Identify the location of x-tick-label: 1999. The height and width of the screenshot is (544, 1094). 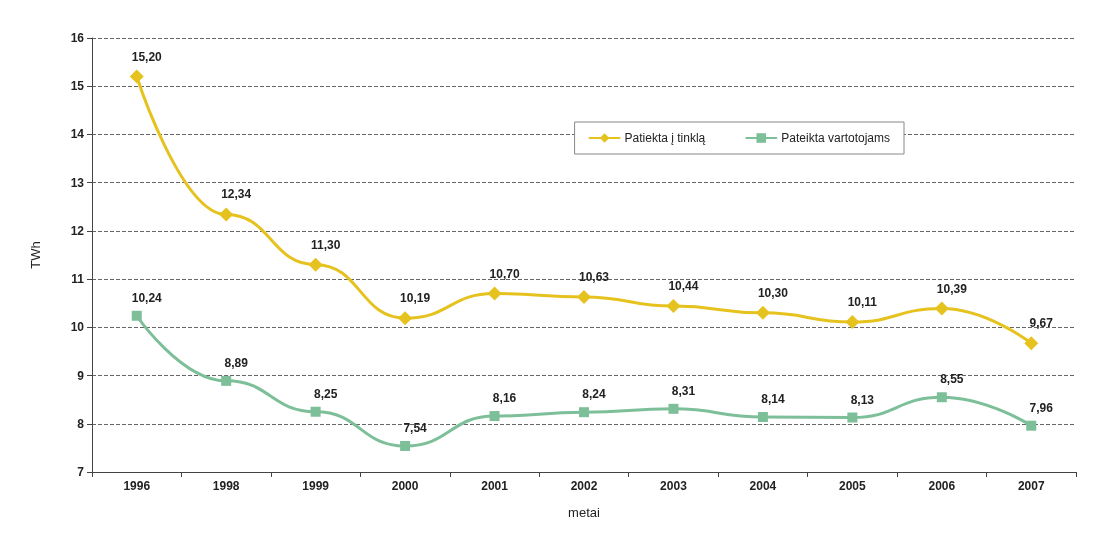
(316, 486).